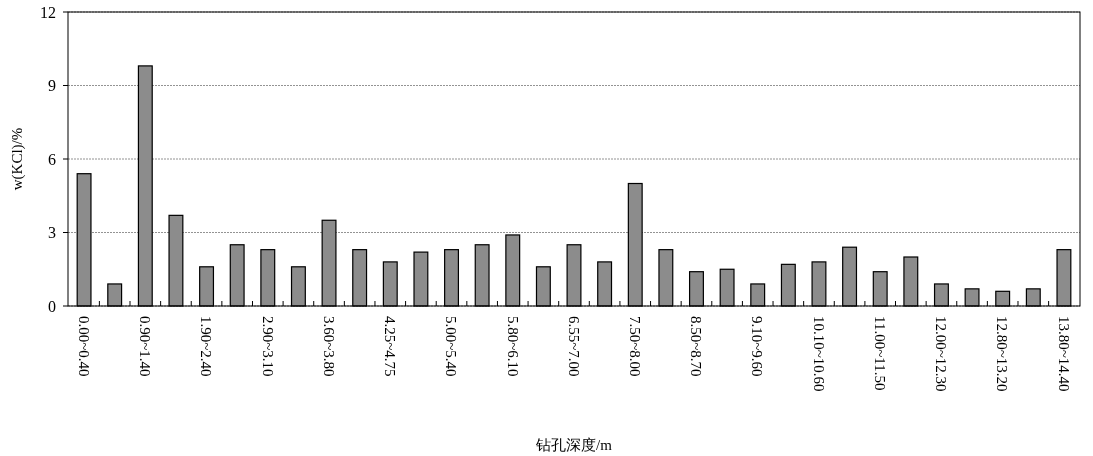 The width and height of the screenshot is (1093, 456). I want to click on x-tick-label: 12.80~13.20, so click(1002, 354).